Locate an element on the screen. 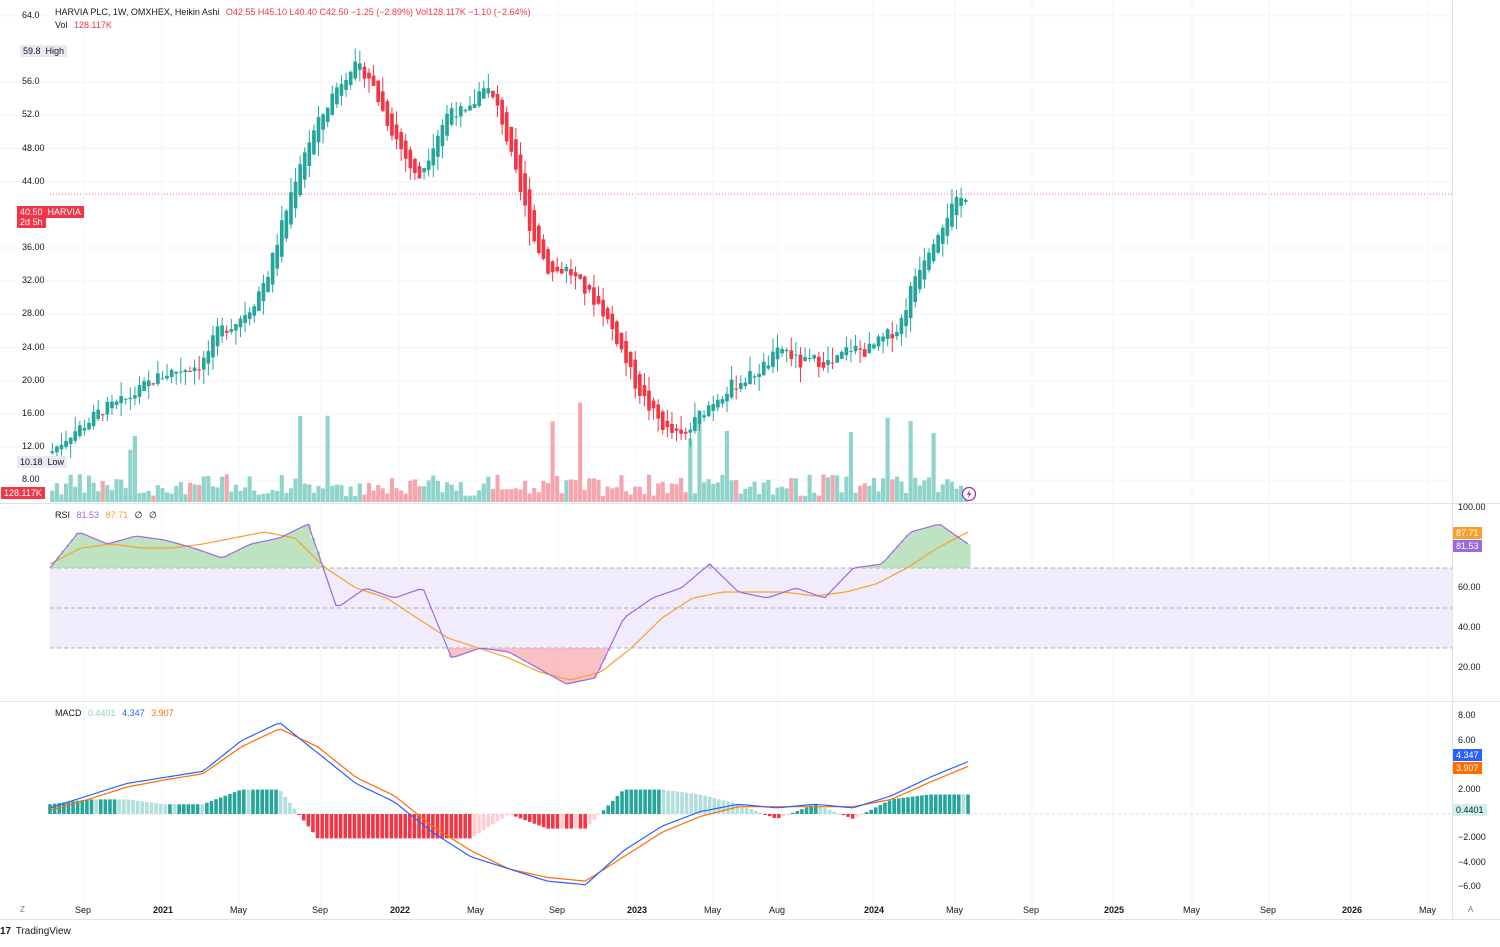  rsi-legend: RSI 81.53 87.71 ∅ ∅ is located at coordinates (108, 515).